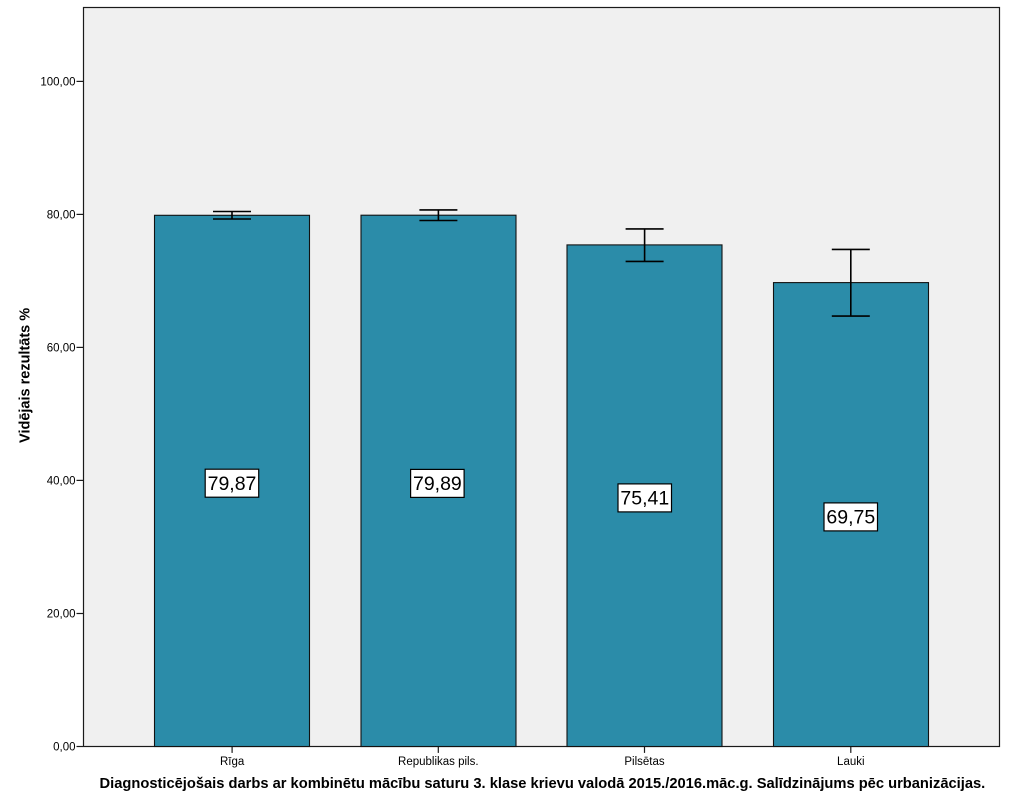  Describe the element at coordinates (232, 484) in the screenshot. I see `svg-text: 79,87` at that location.